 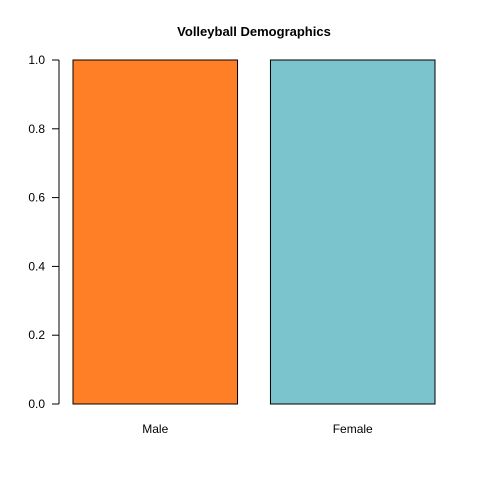 What do you see at coordinates (36, 335) in the screenshot?
I see `y-tick-label: 0.2` at bounding box center [36, 335].